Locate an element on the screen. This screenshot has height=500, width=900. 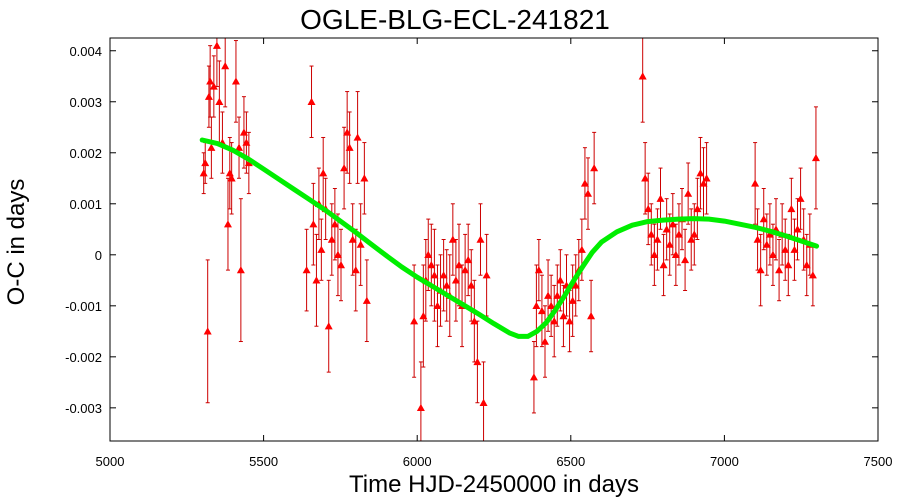
y-tick-label: 0.004 is located at coordinates (85, 51).